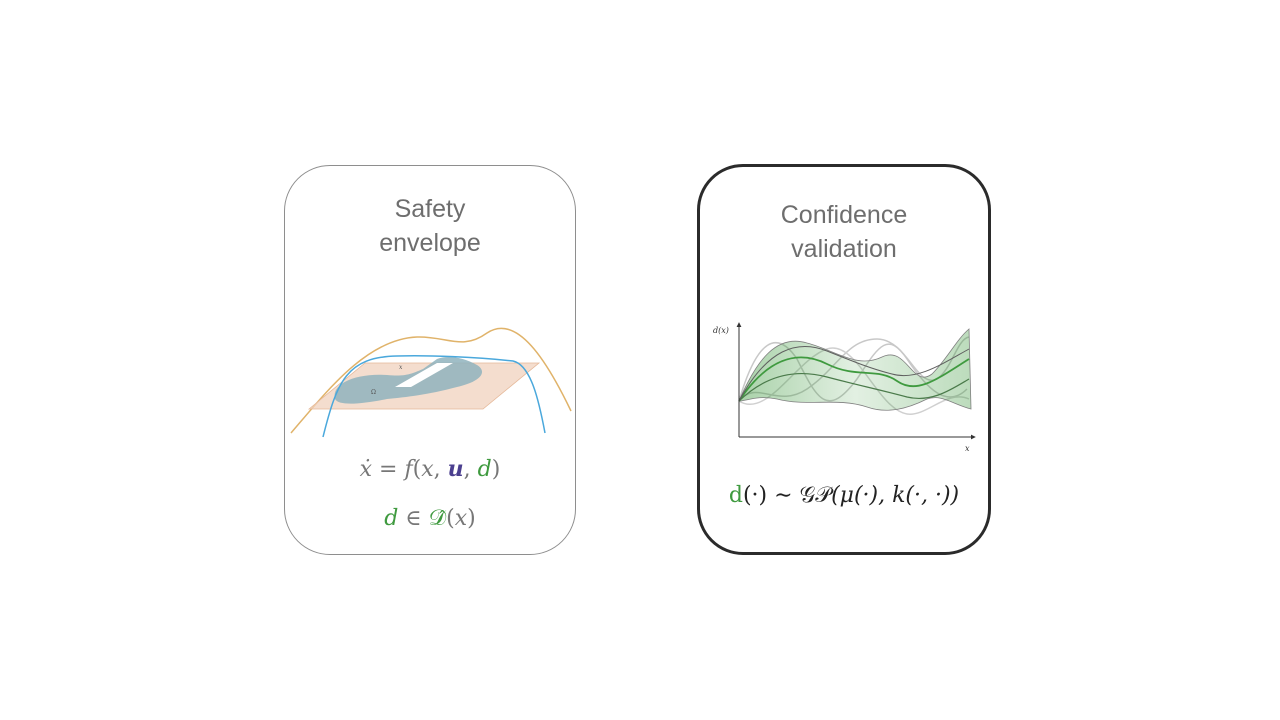 The width and height of the screenshot is (1280, 720). Describe the element at coordinates (430, 226) in the screenshot. I see `safety-envelope-title: Safety envelope` at that location.